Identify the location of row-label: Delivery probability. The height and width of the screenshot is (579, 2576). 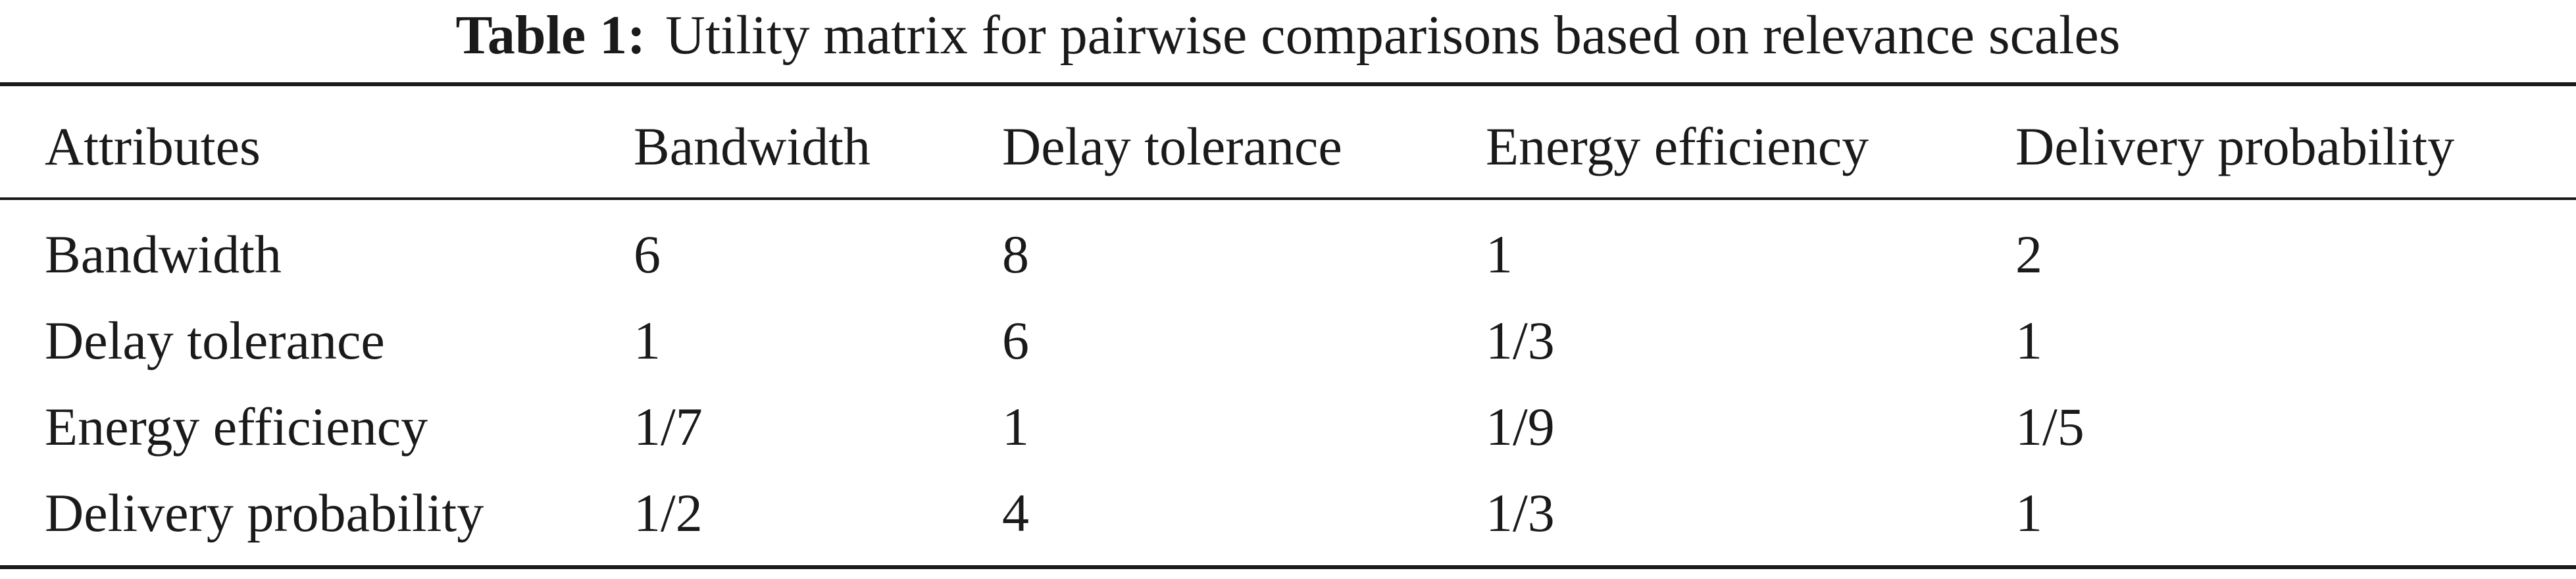
(264, 513).